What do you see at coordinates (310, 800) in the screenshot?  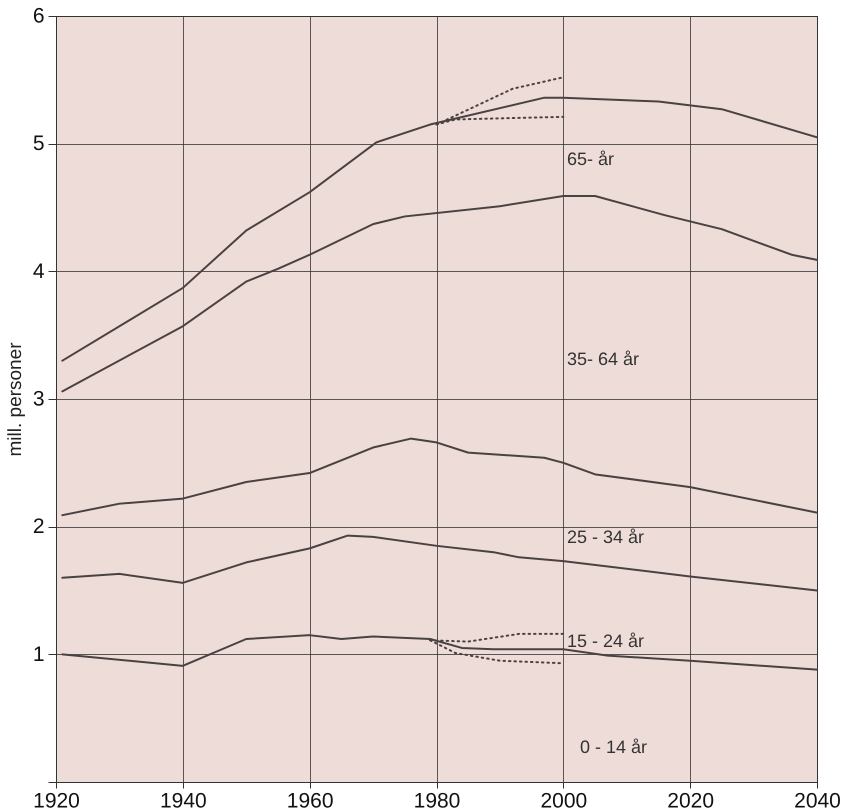 I see `x-tick-label: 1960` at bounding box center [310, 800].